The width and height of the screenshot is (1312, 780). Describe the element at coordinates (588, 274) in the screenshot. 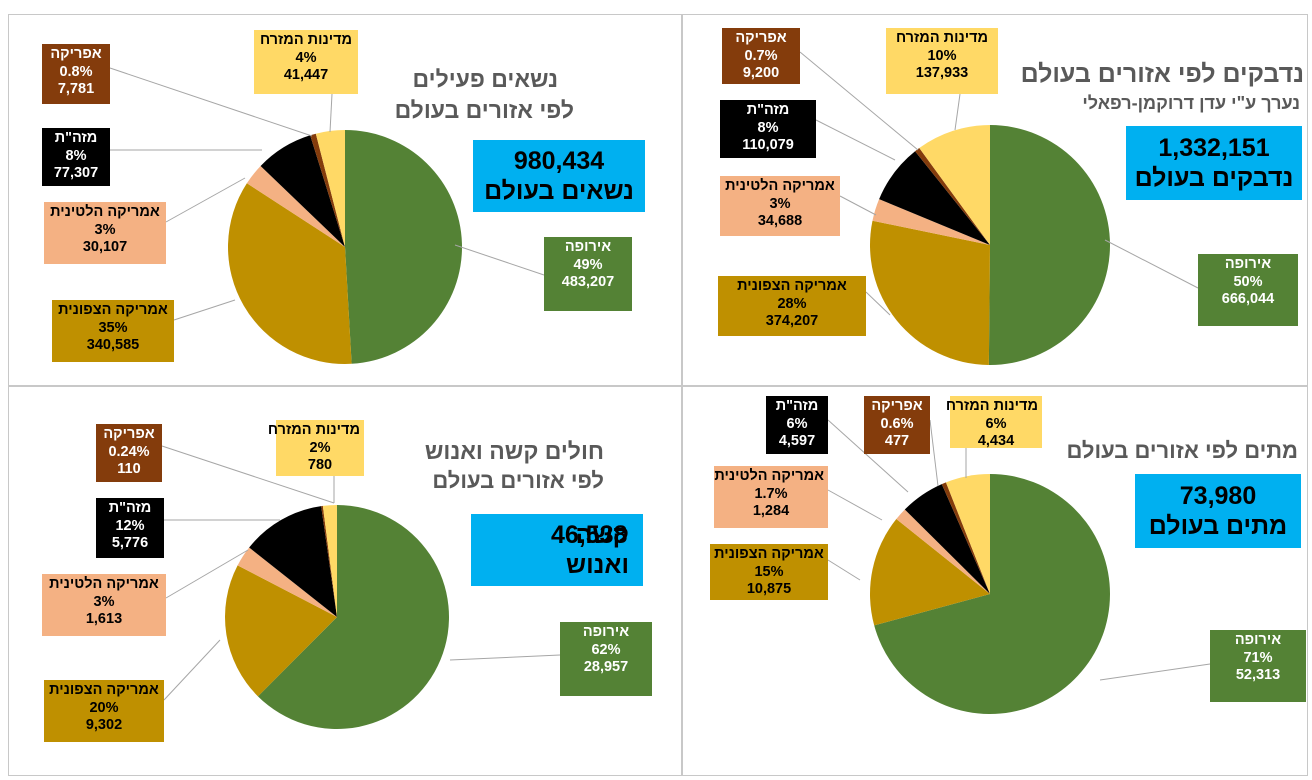

I see `data-label-europe: אירופה 49% 483,207` at that location.